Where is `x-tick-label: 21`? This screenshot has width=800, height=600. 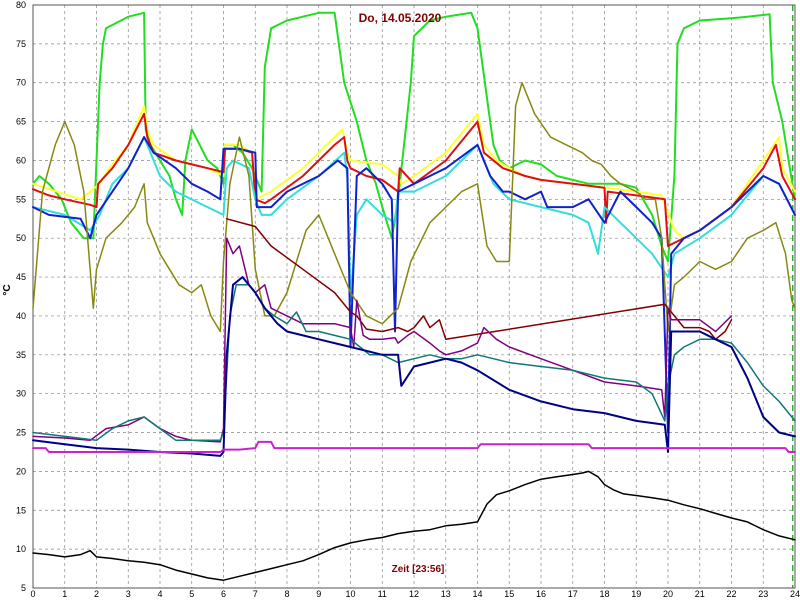
x-tick-label: 21 is located at coordinates (700, 594).